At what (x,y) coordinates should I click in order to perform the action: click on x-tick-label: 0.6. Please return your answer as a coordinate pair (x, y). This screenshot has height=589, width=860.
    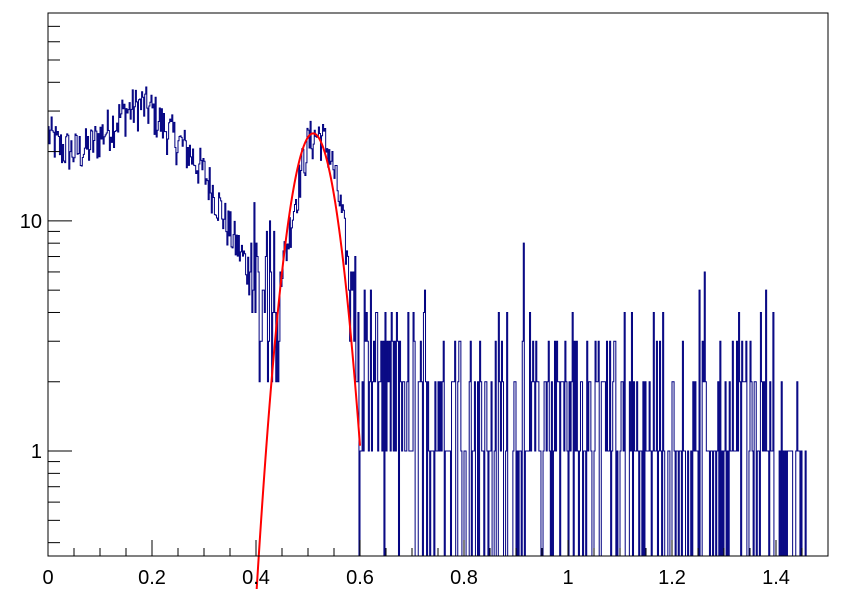
    Looking at the image, I should click on (360, 578).